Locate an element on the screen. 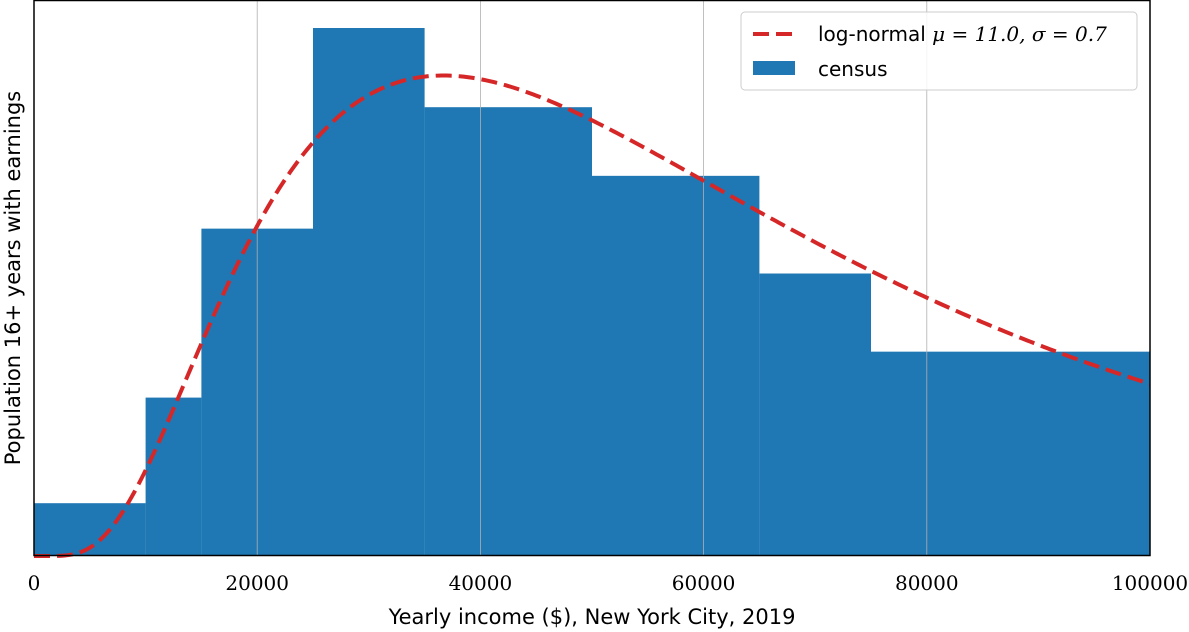 Image resolution: width=1189 pixels, height=632 pixels. y-axis-label: Population 16+ years with earnings is located at coordinates (13, 278).